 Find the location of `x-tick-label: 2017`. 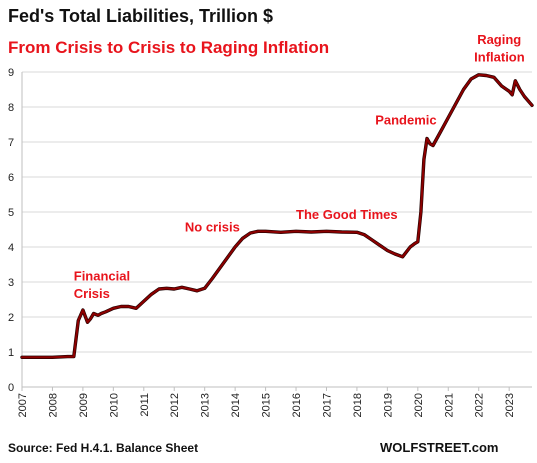

x-tick-label: 2017 is located at coordinates (327, 405).